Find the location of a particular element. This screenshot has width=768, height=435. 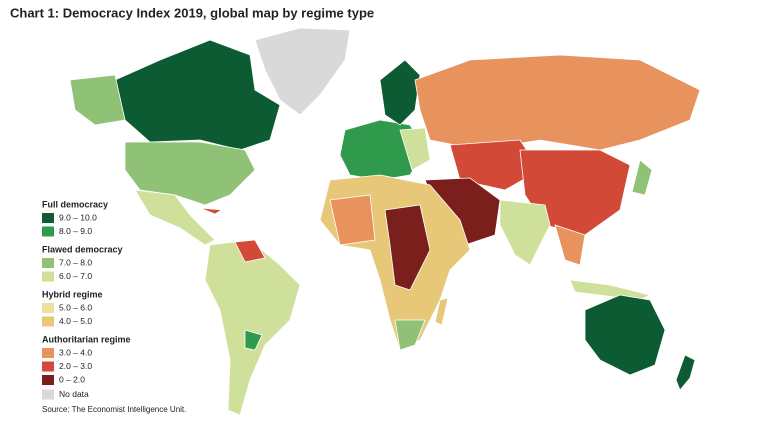

legend-label: 7.0 – 8.0 is located at coordinates (75, 262).